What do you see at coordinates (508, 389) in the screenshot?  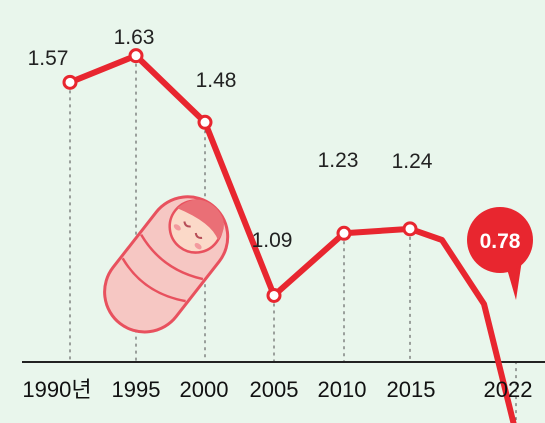 I see `x-tick-label: 2022` at bounding box center [508, 389].